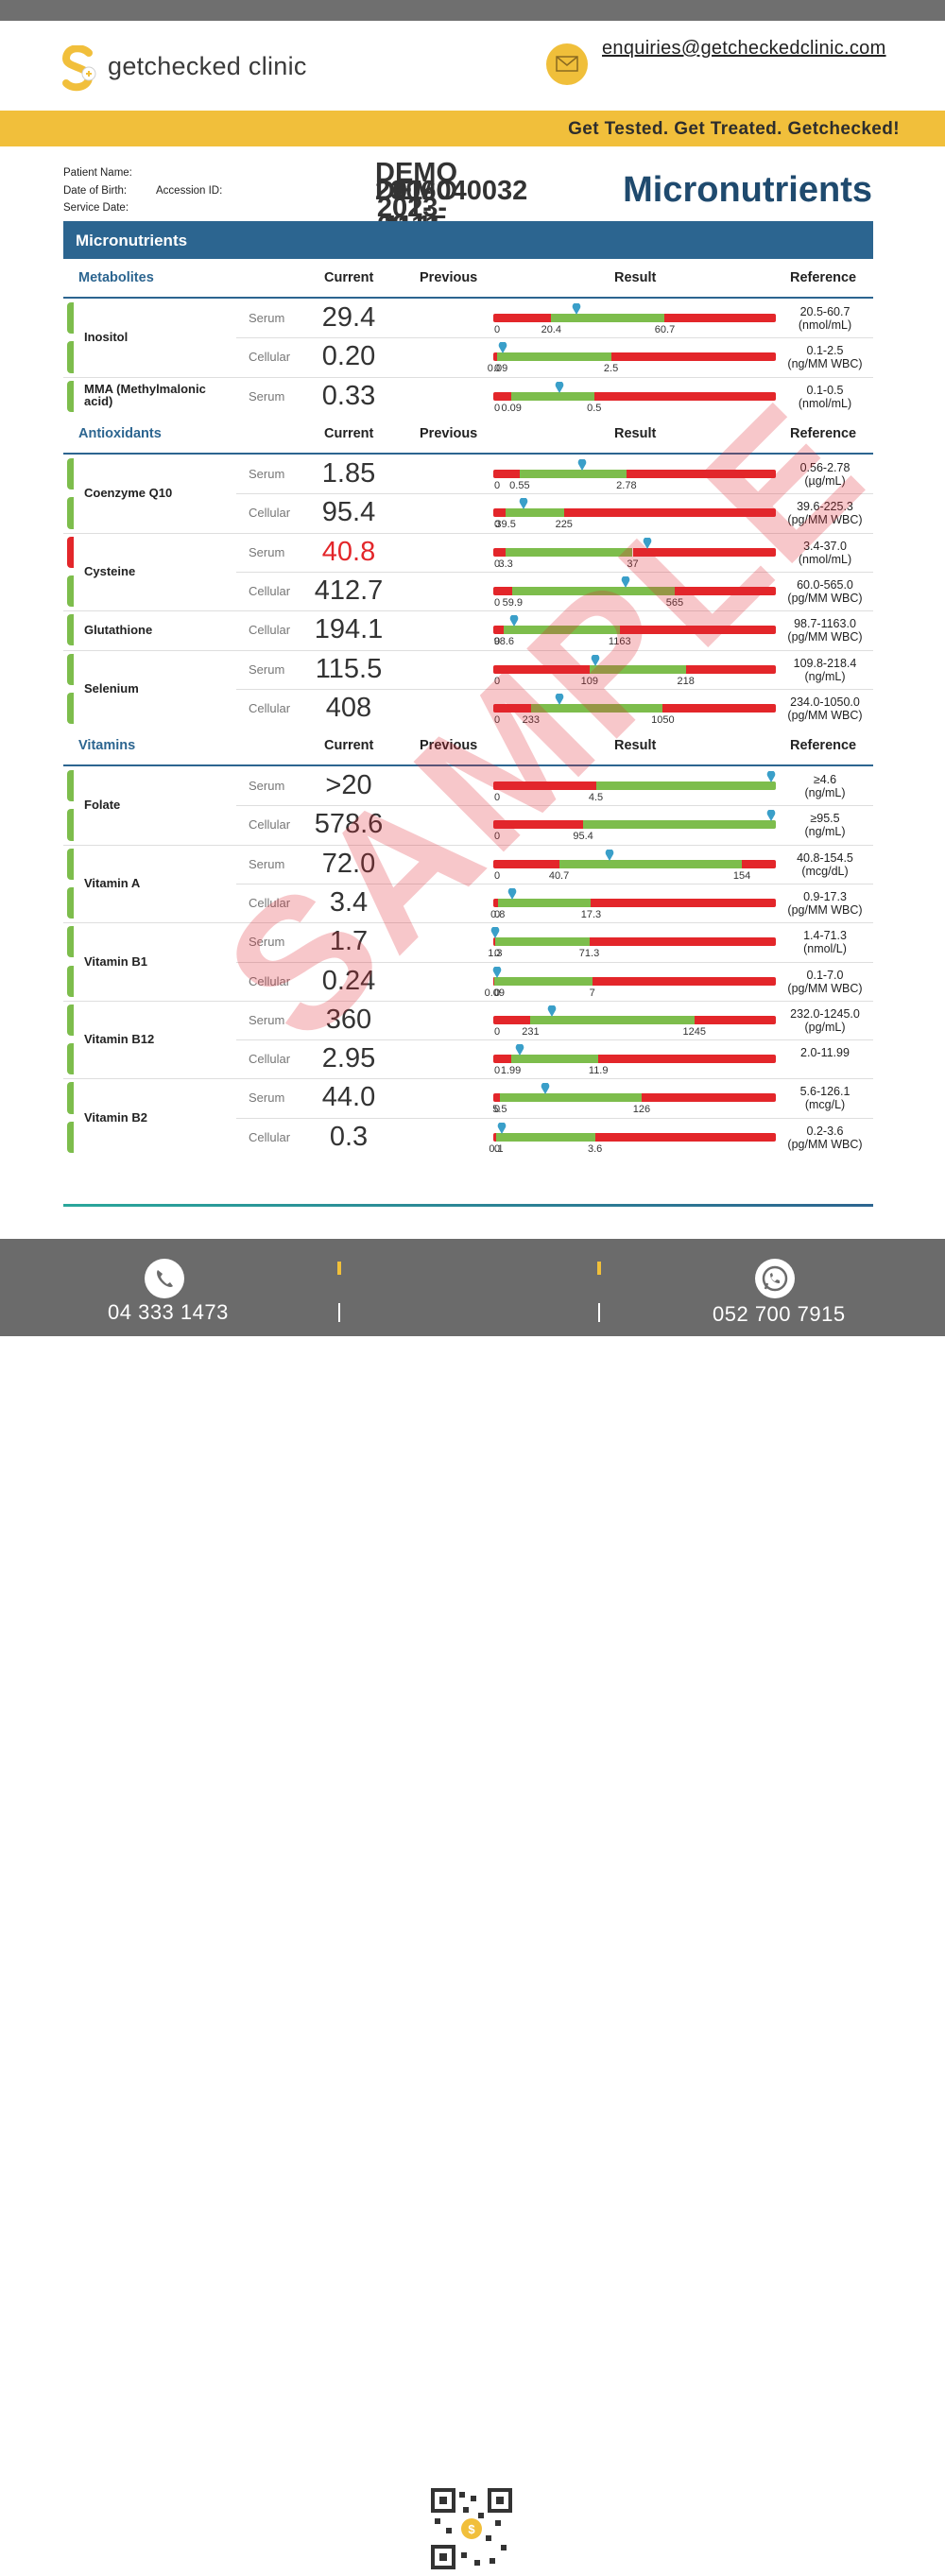  Describe the element at coordinates (468, 1205) in the screenshot. I see `footer-divider` at that location.